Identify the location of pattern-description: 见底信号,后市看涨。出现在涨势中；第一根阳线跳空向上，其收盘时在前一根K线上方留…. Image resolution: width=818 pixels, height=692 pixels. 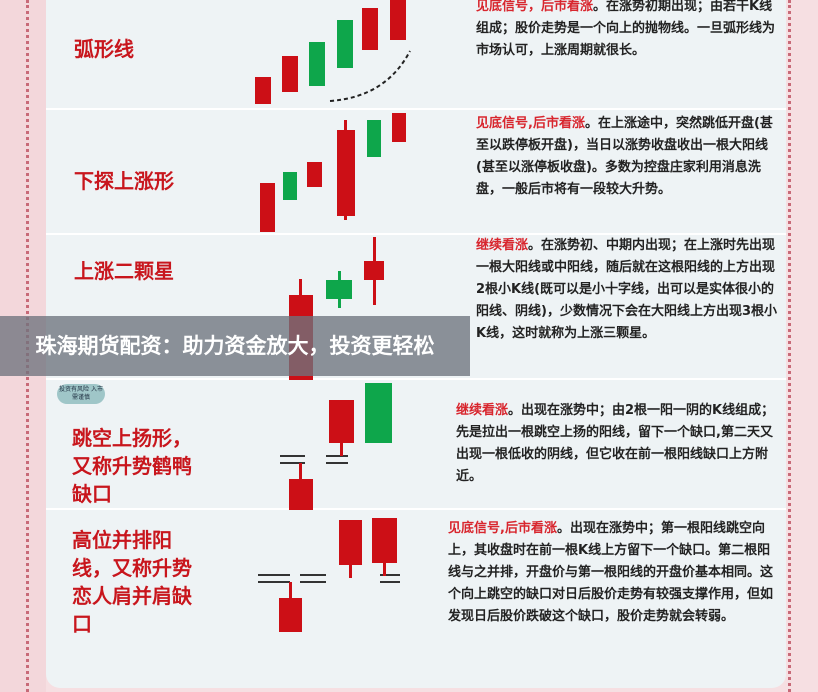
(611, 572).